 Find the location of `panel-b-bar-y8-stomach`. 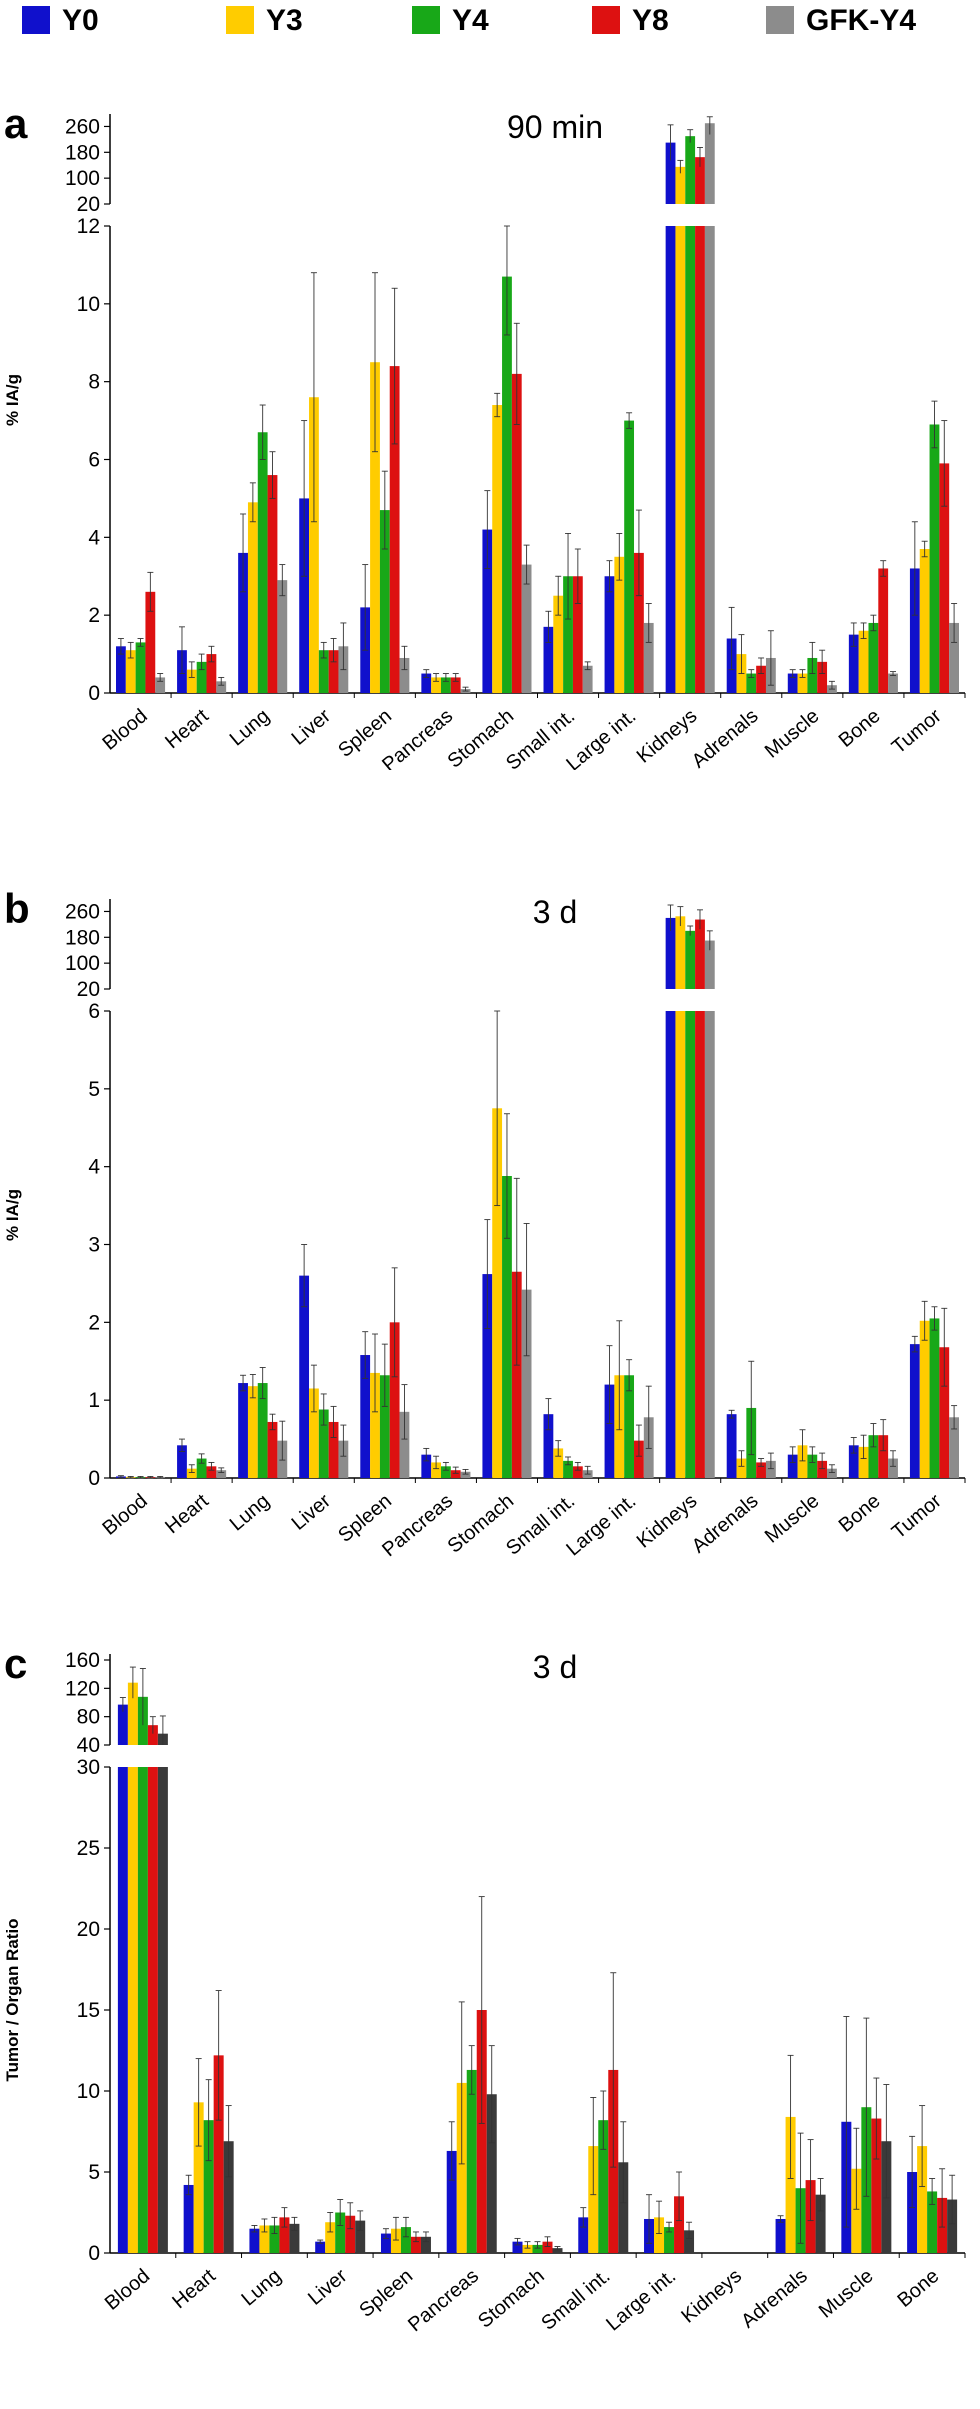

panel-b-bar-y8-stomach is located at coordinates (516, 1374).